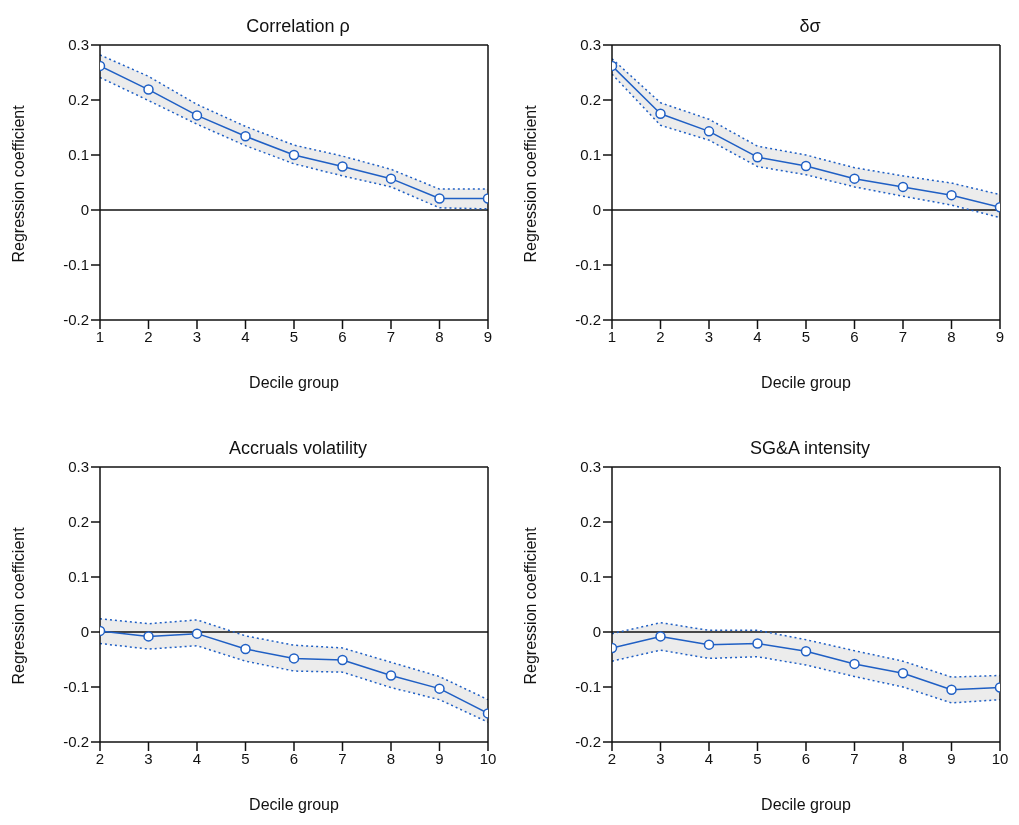 Image resolution: width=1019 pixels, height=825 pixels. I want to click on chart-title: Correlation ρ, so click(298, 26).